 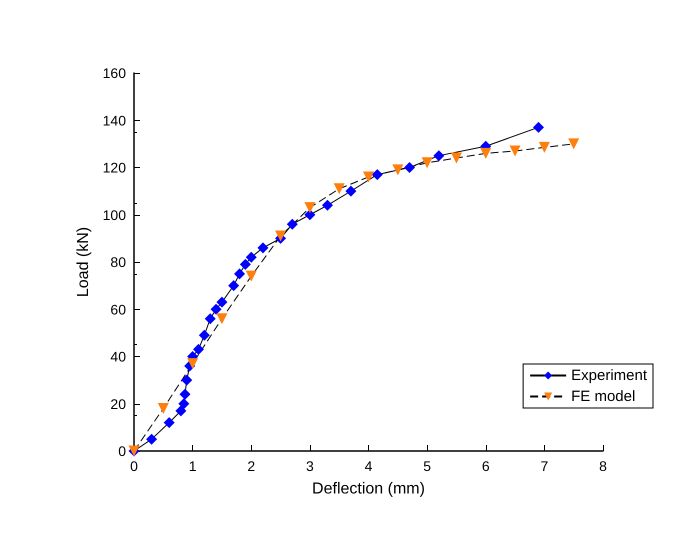 I want to click on y-tick-label: 80, so click(x=118, y=262).